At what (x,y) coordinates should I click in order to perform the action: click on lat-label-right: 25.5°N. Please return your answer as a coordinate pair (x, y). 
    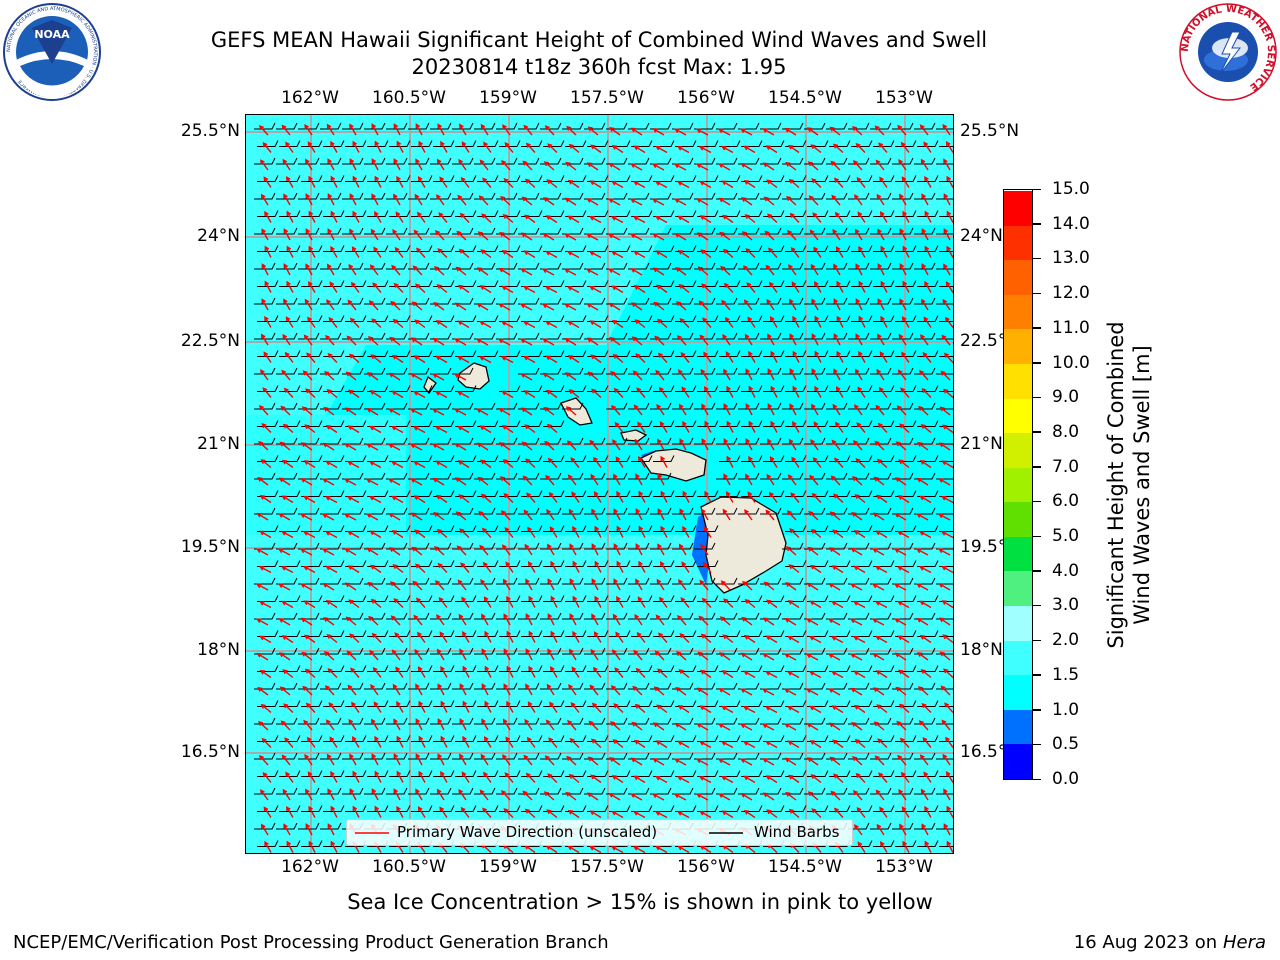
    Looking at the image, I should click on (990, 131).